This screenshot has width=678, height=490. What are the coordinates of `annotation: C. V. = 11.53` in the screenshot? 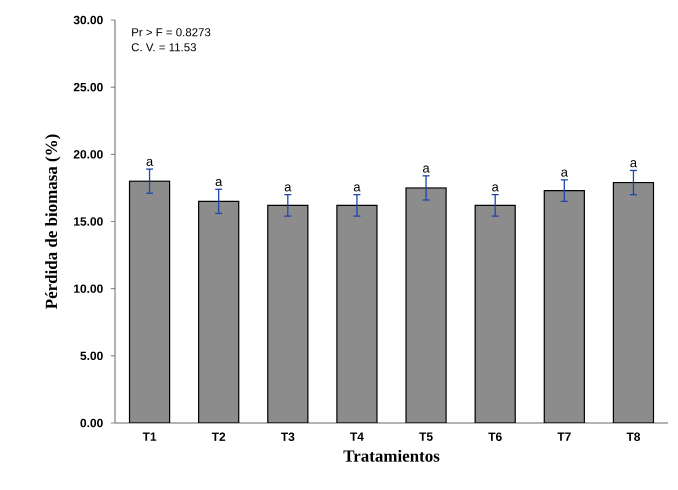 It's located at (164, 47).